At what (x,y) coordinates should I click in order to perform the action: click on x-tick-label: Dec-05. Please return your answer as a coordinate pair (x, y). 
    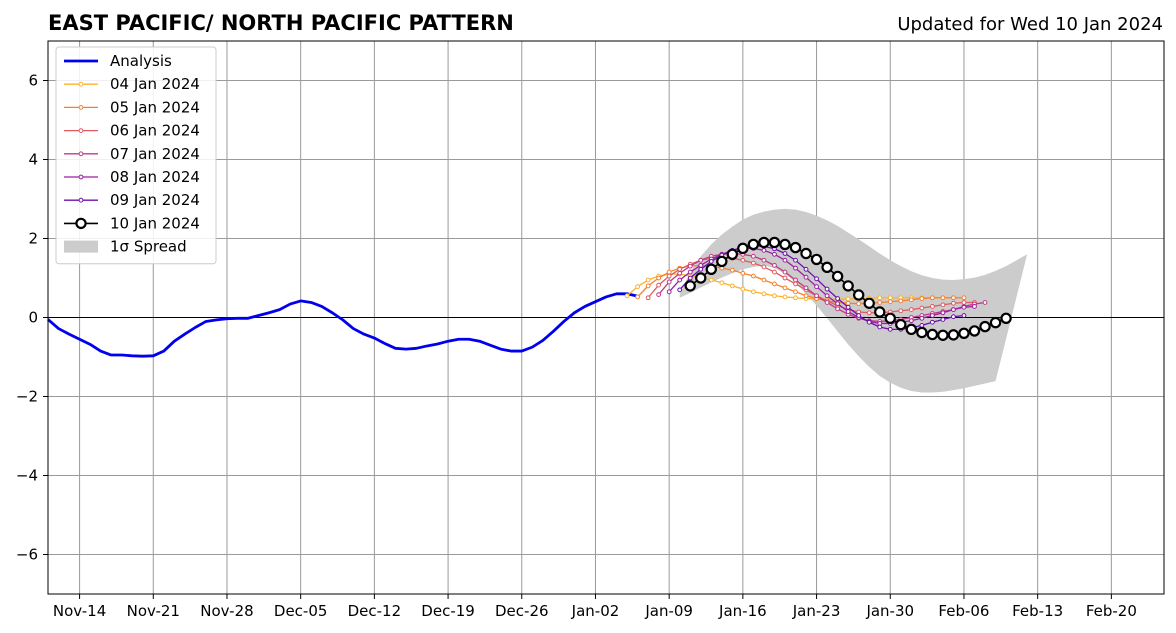
    Looking at the image, I should click on (301, 611).